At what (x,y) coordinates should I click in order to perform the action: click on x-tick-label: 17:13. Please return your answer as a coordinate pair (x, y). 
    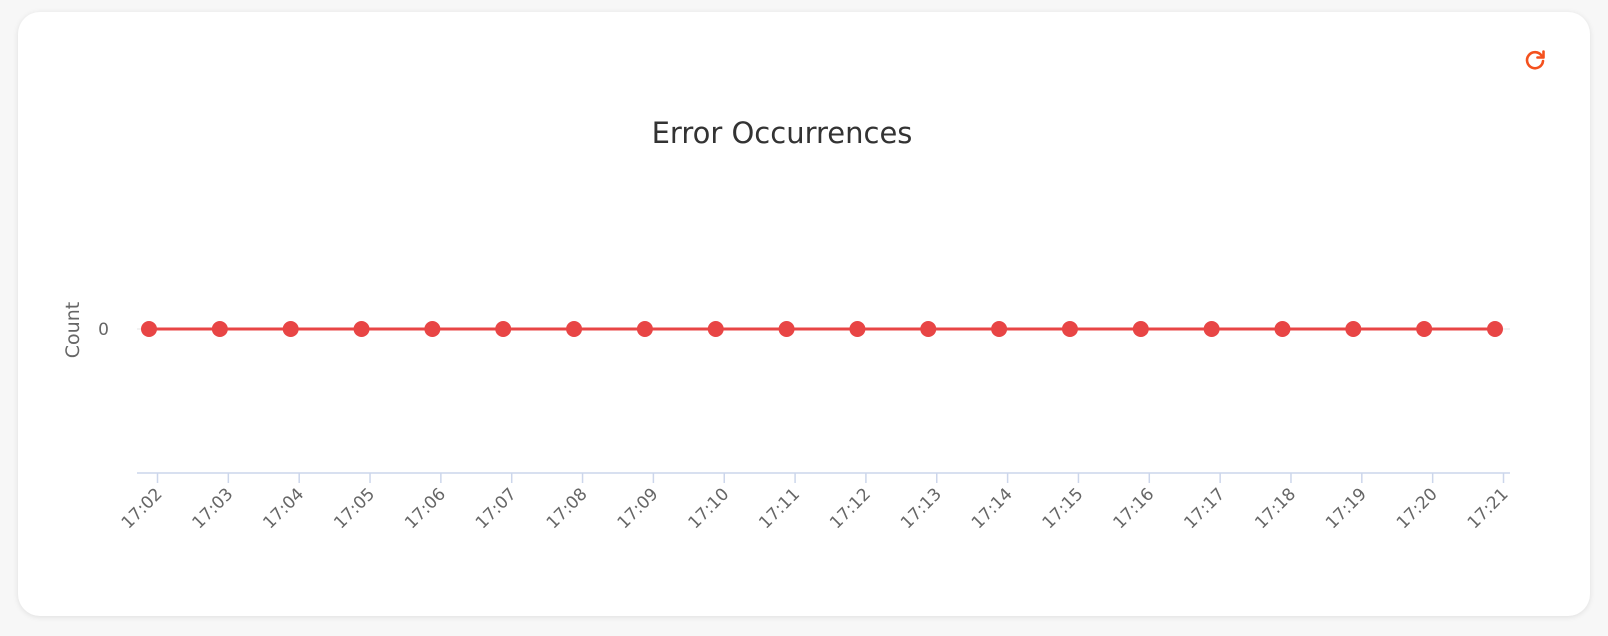
    Looking at the image, I should click on (921, 508).